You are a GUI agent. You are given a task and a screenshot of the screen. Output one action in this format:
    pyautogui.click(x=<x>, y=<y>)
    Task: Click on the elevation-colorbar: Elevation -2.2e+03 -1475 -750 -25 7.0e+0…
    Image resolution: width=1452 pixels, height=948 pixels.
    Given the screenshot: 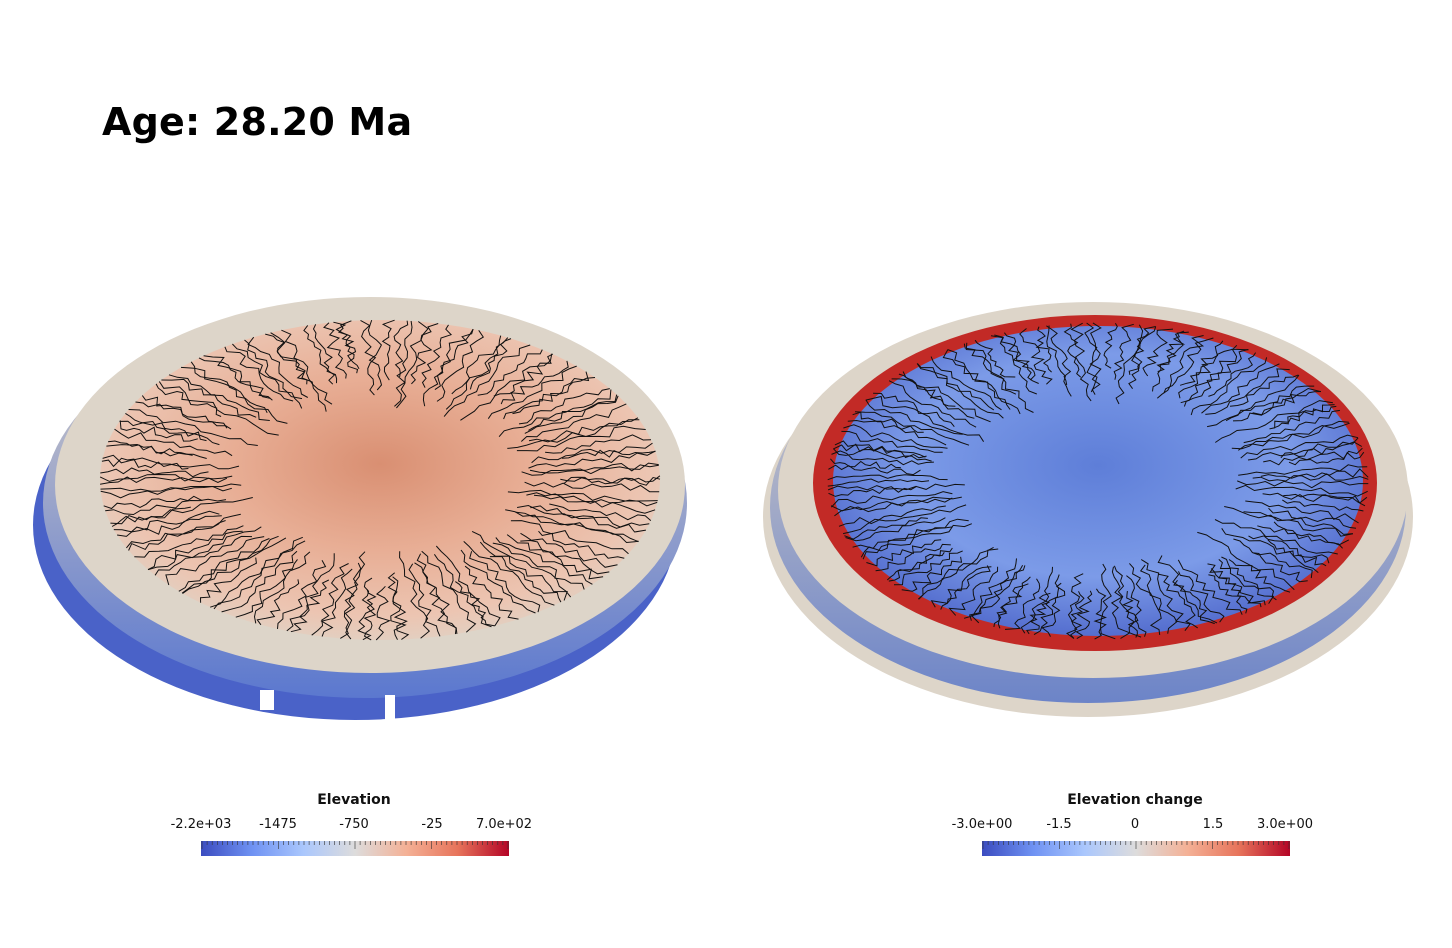 What is the action you would take?
    pyautogui.click(x=351, y=824)
    